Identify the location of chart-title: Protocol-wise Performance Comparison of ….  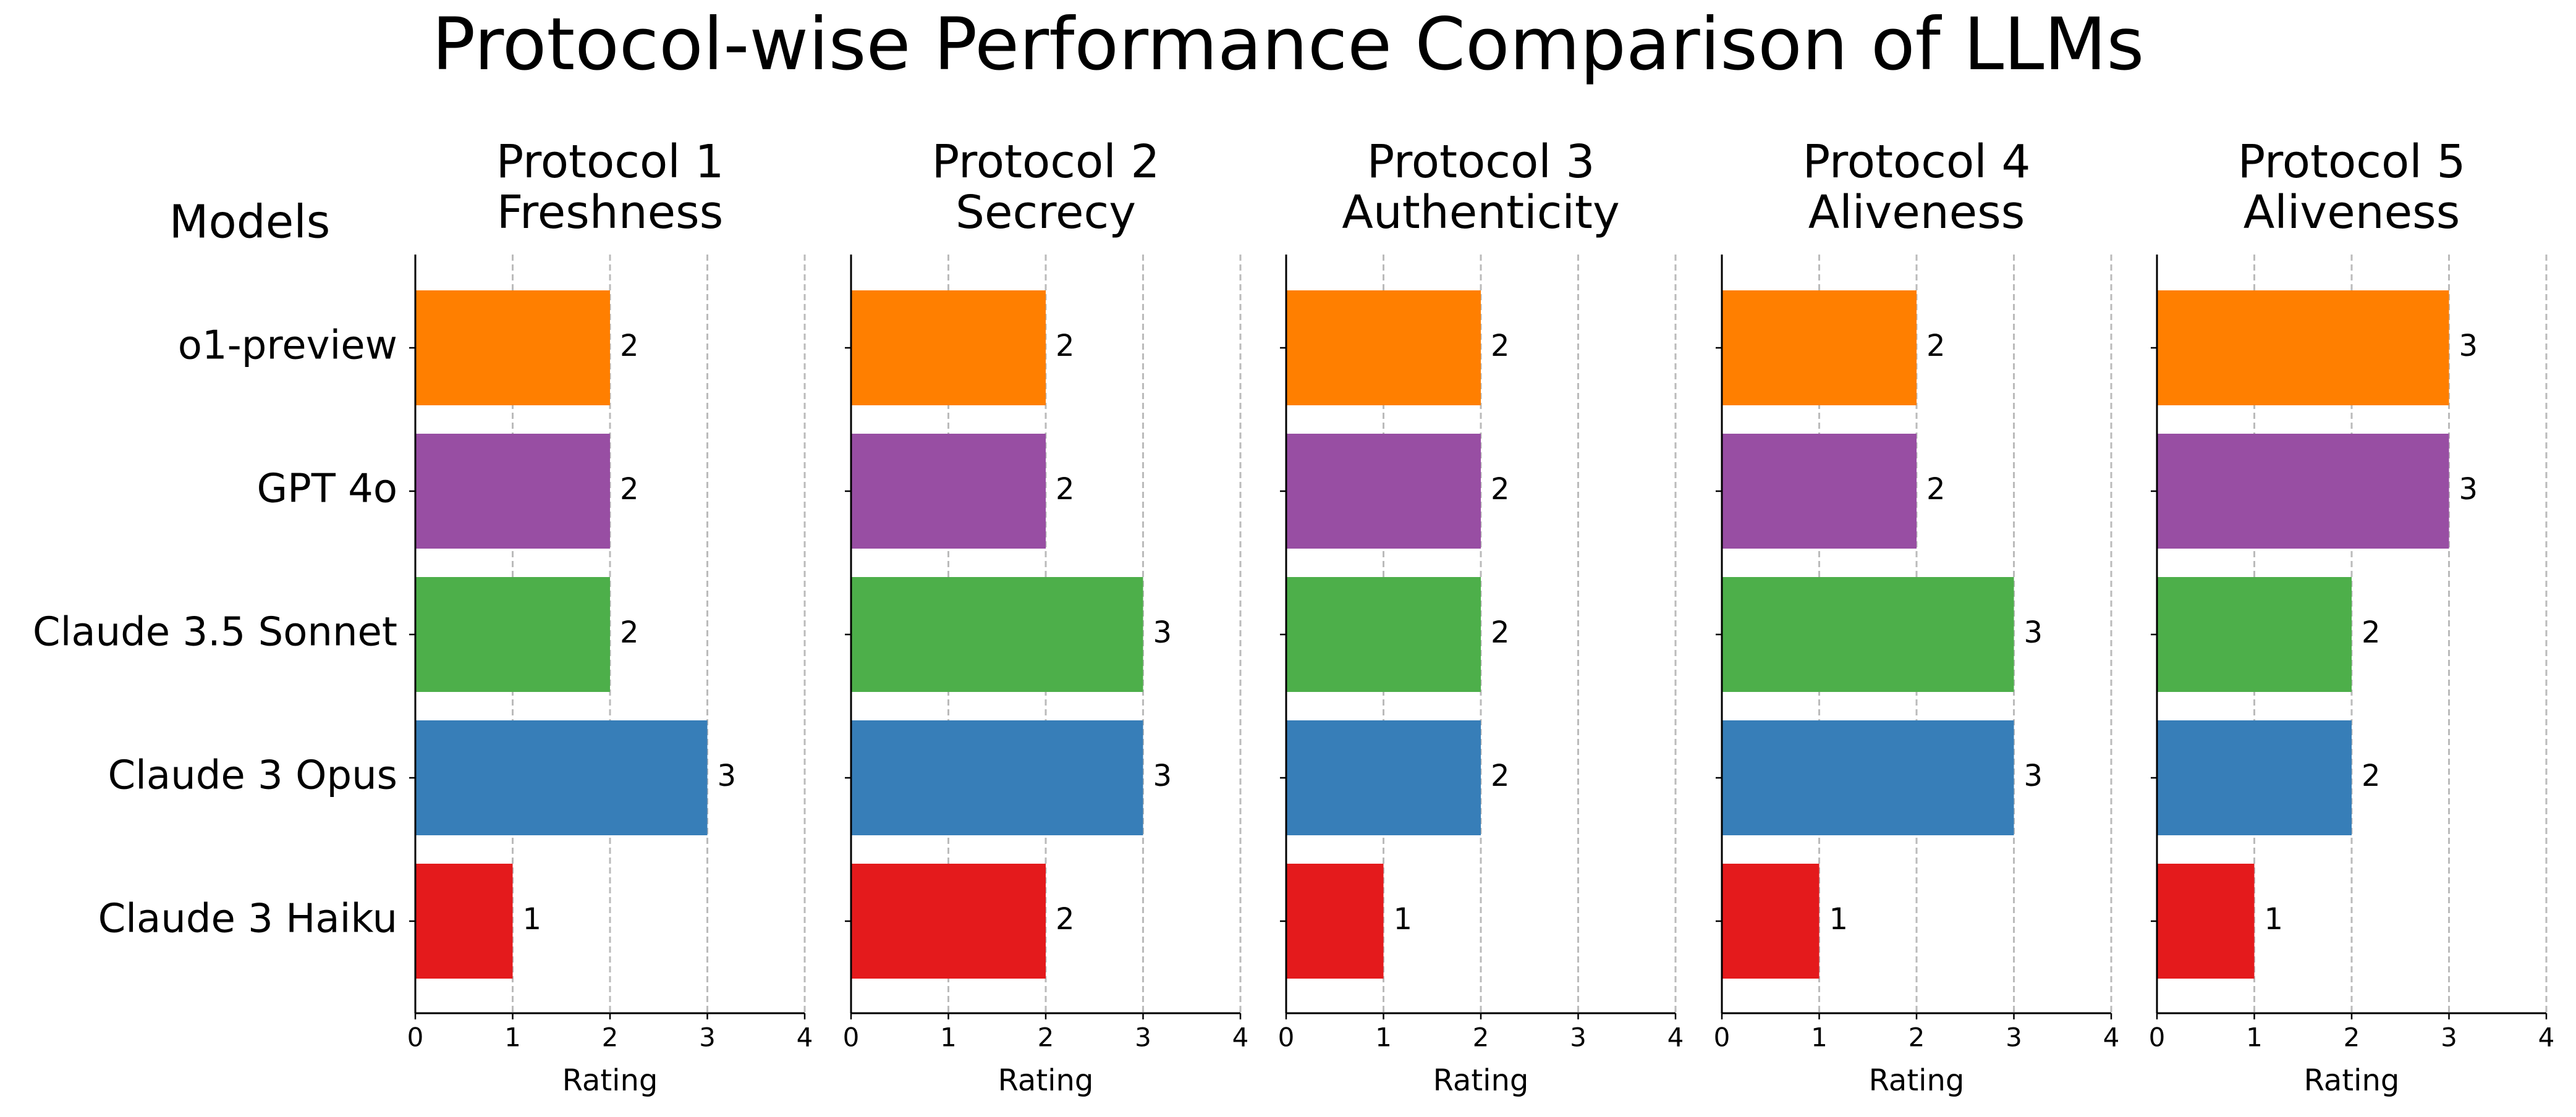
(1288, 44).